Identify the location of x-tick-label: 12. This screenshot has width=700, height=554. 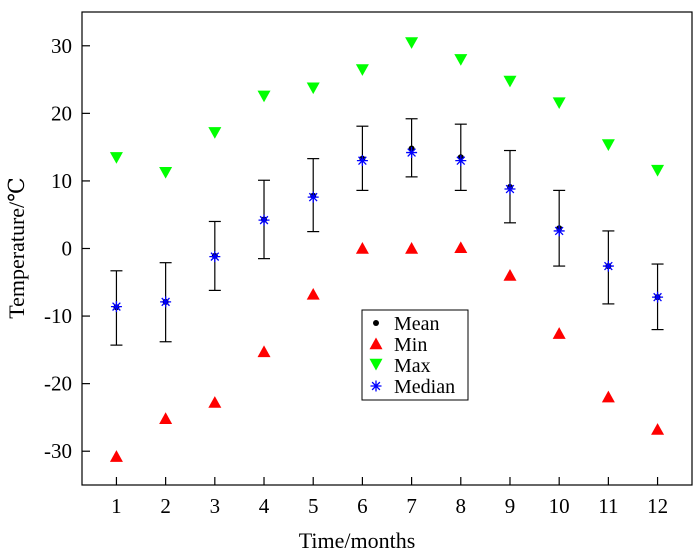
(657, 506).